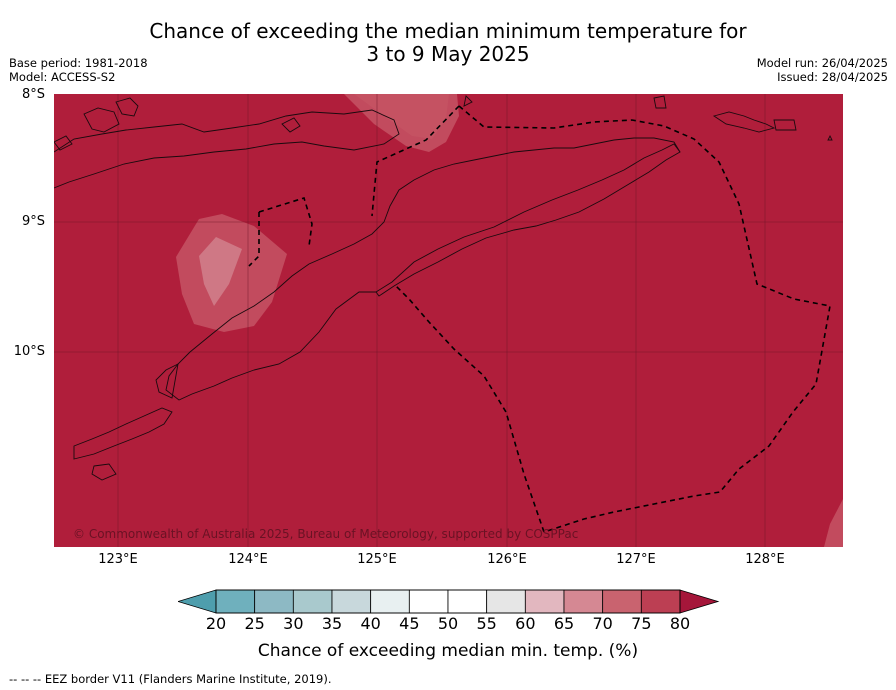 This screenshot has width=896, height=690. Describe the element at coordinates (641, 623) in the screenshot. I see `colorbar-tick-label: 75` at that location.